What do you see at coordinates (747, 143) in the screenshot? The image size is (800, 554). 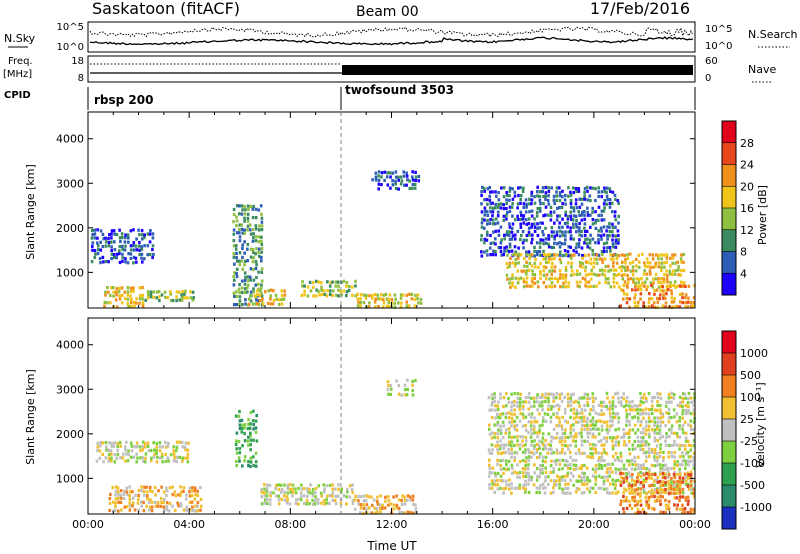 I see `colorbar-tick-label: 28` at bounding box center [747, 143].